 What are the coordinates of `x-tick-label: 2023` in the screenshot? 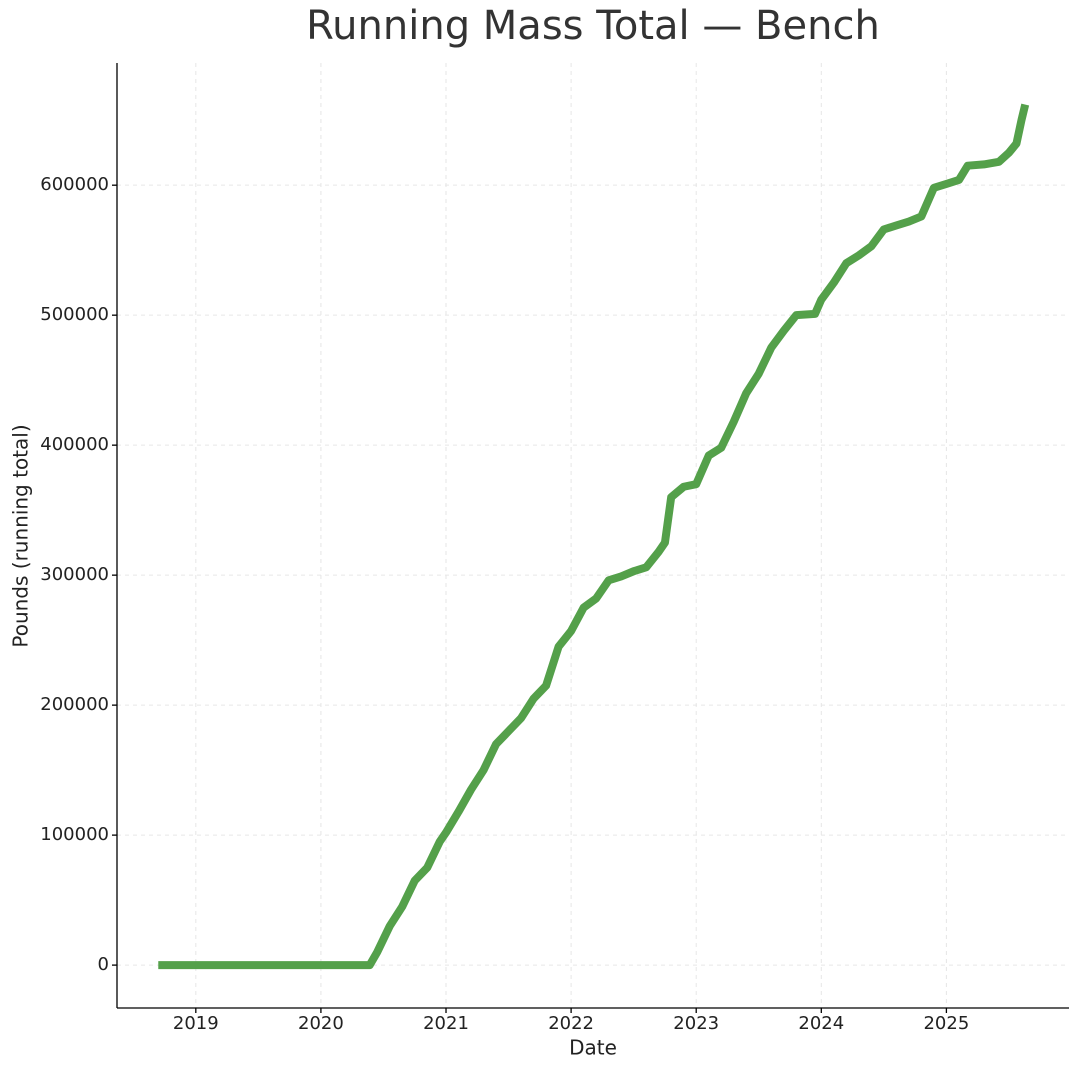 It's located at (696, 1023).